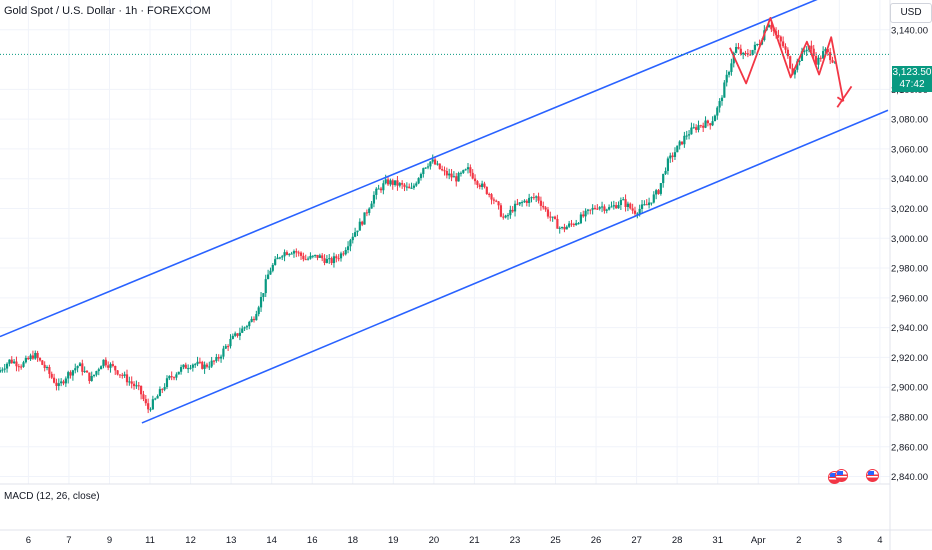 The image size is (932, 550). I want to click on currency-button: USD, so click(911, 13).